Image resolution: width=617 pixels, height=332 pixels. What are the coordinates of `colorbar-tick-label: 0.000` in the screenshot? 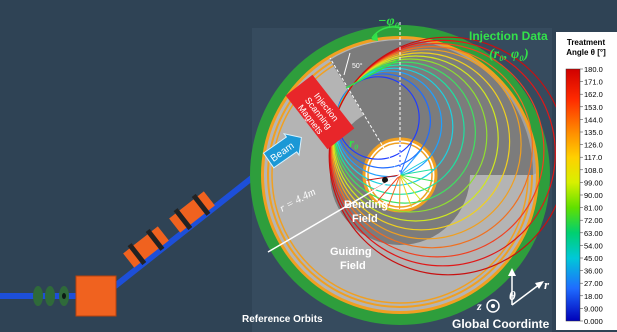 It's located at (593, 321).